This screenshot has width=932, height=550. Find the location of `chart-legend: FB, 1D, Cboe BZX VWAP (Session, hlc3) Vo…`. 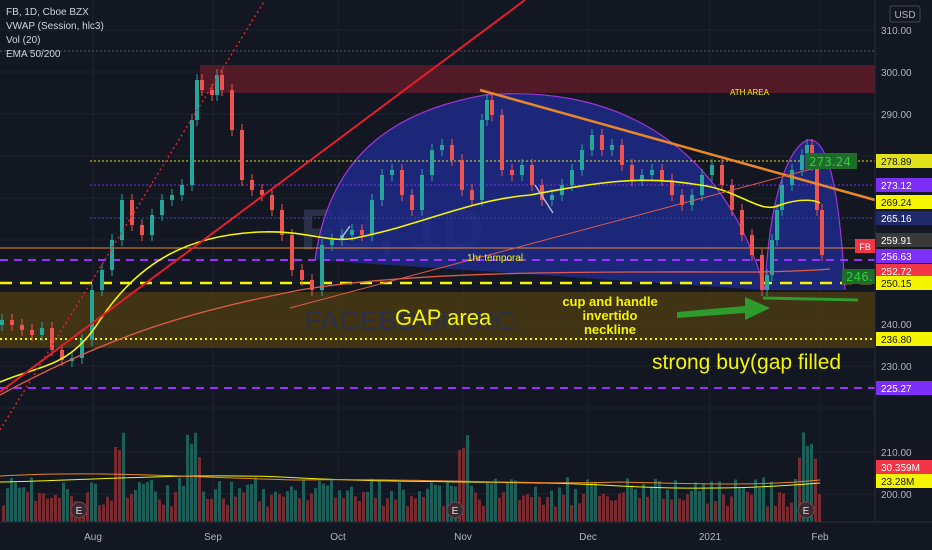

chart-legend: FB, 1D, Cboe BZX VWAP (Session, hlc3) Vo… is located at coordinates (55, 33).